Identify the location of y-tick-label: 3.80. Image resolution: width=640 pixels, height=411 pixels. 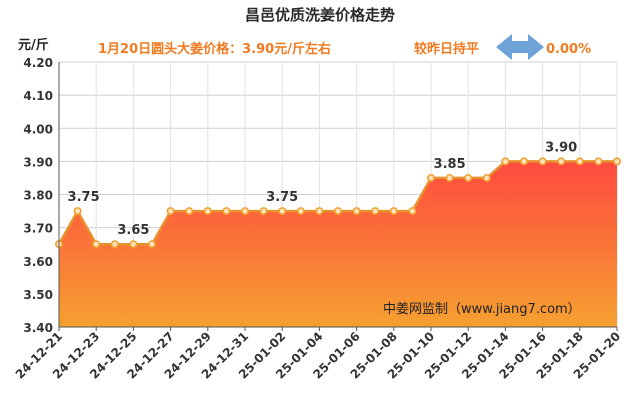
(38, 196).